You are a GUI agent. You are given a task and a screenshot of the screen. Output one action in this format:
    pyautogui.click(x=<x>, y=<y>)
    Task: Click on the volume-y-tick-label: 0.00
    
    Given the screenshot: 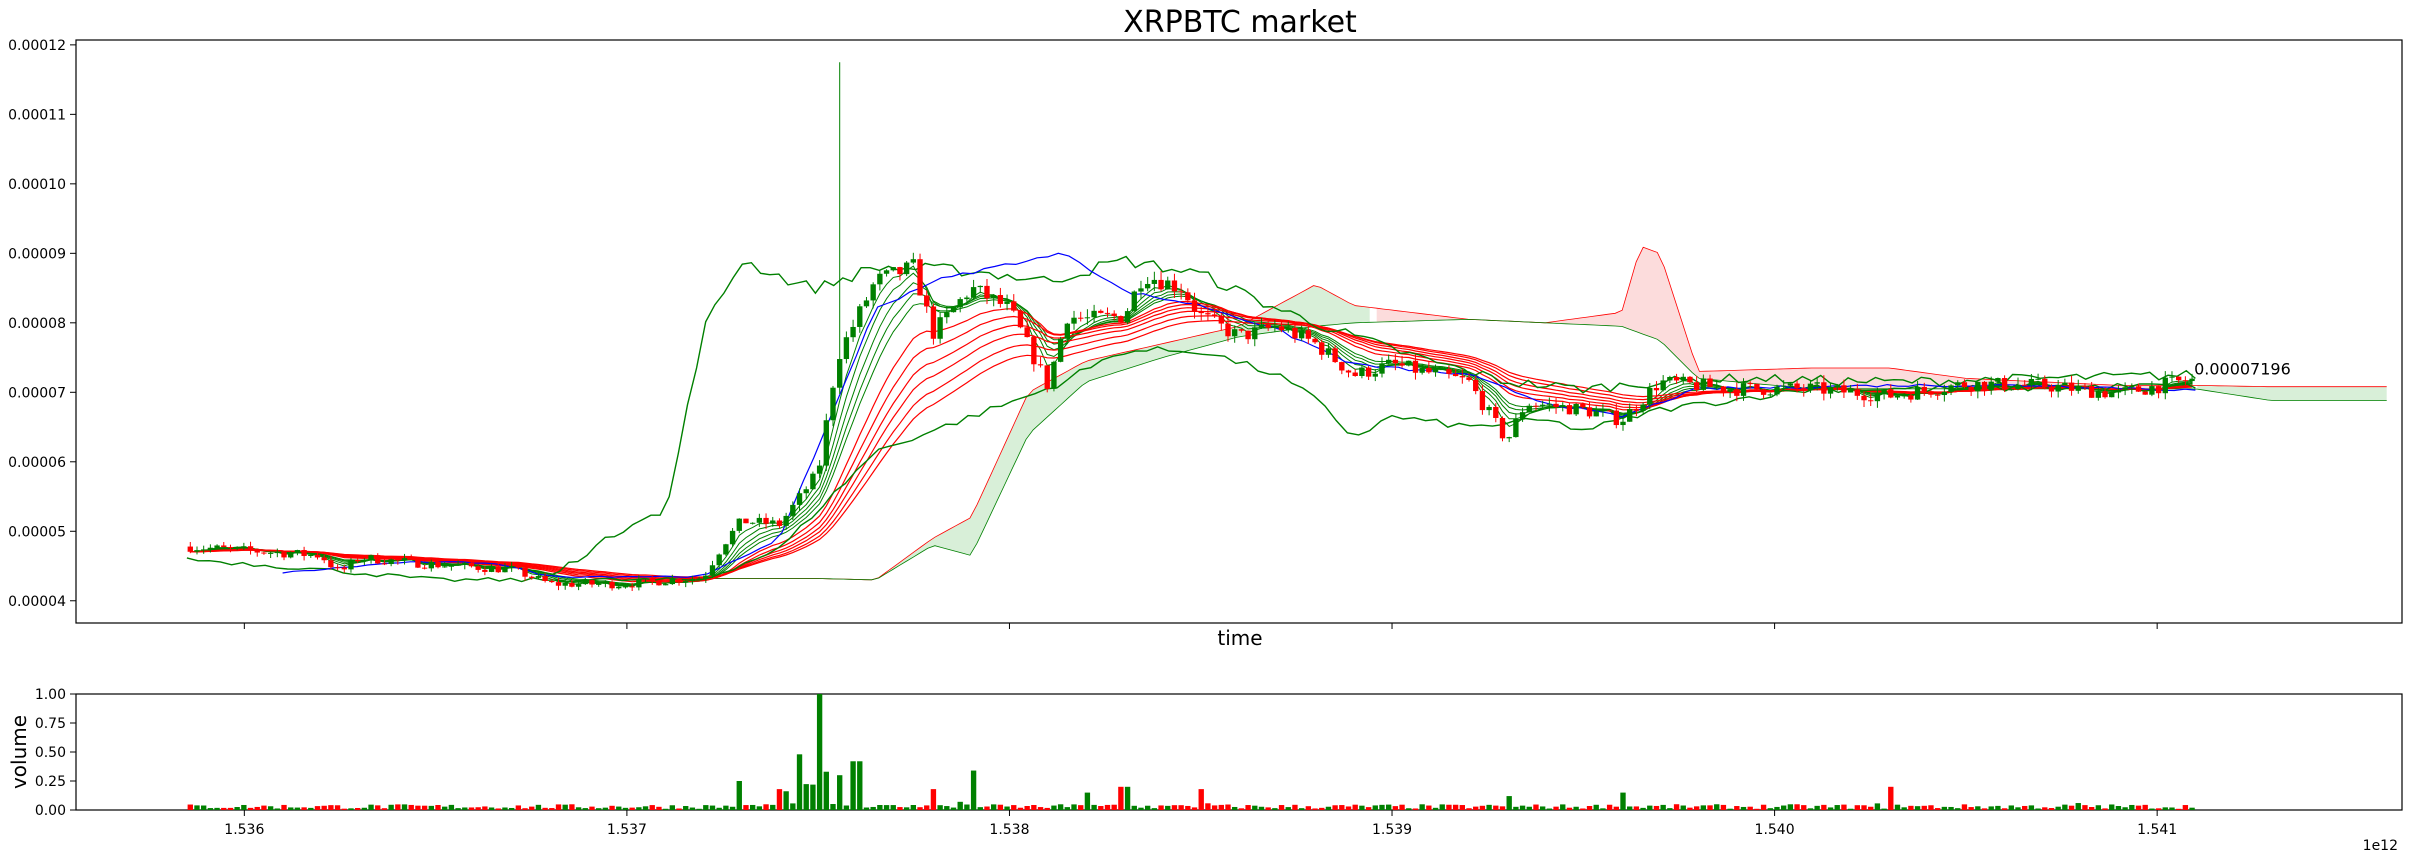 What is the action you would take?
    pyautogui.click(x=50, y=811)
    